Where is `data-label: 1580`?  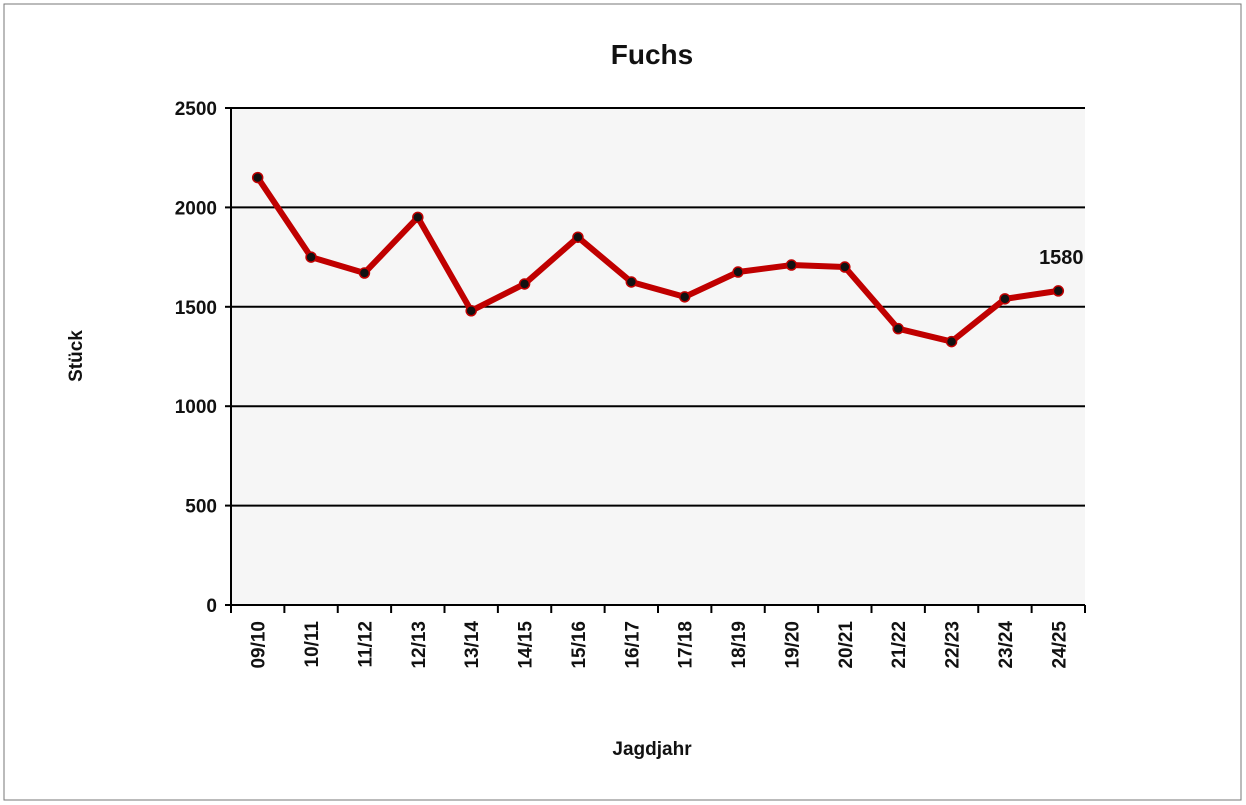
data-label: 1580 is located at coordinates (1061, 258).